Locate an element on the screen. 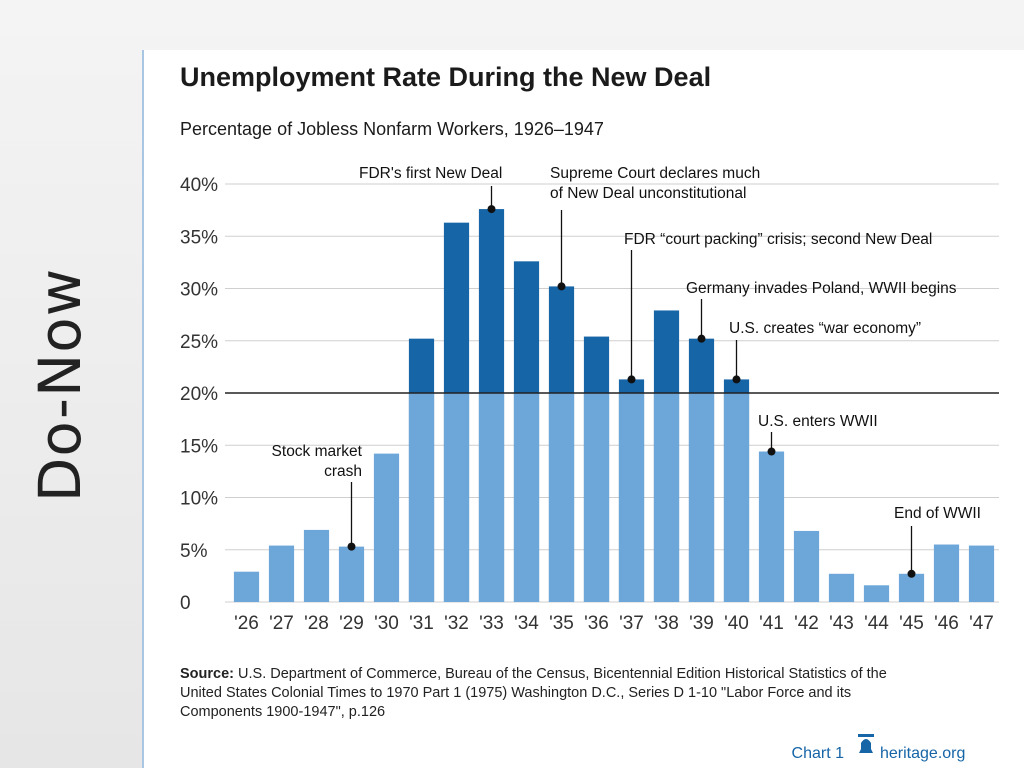 The height and width of the screenshot is (768, 1024). x-tick-label: '41 is located at coordinates (771, 623).